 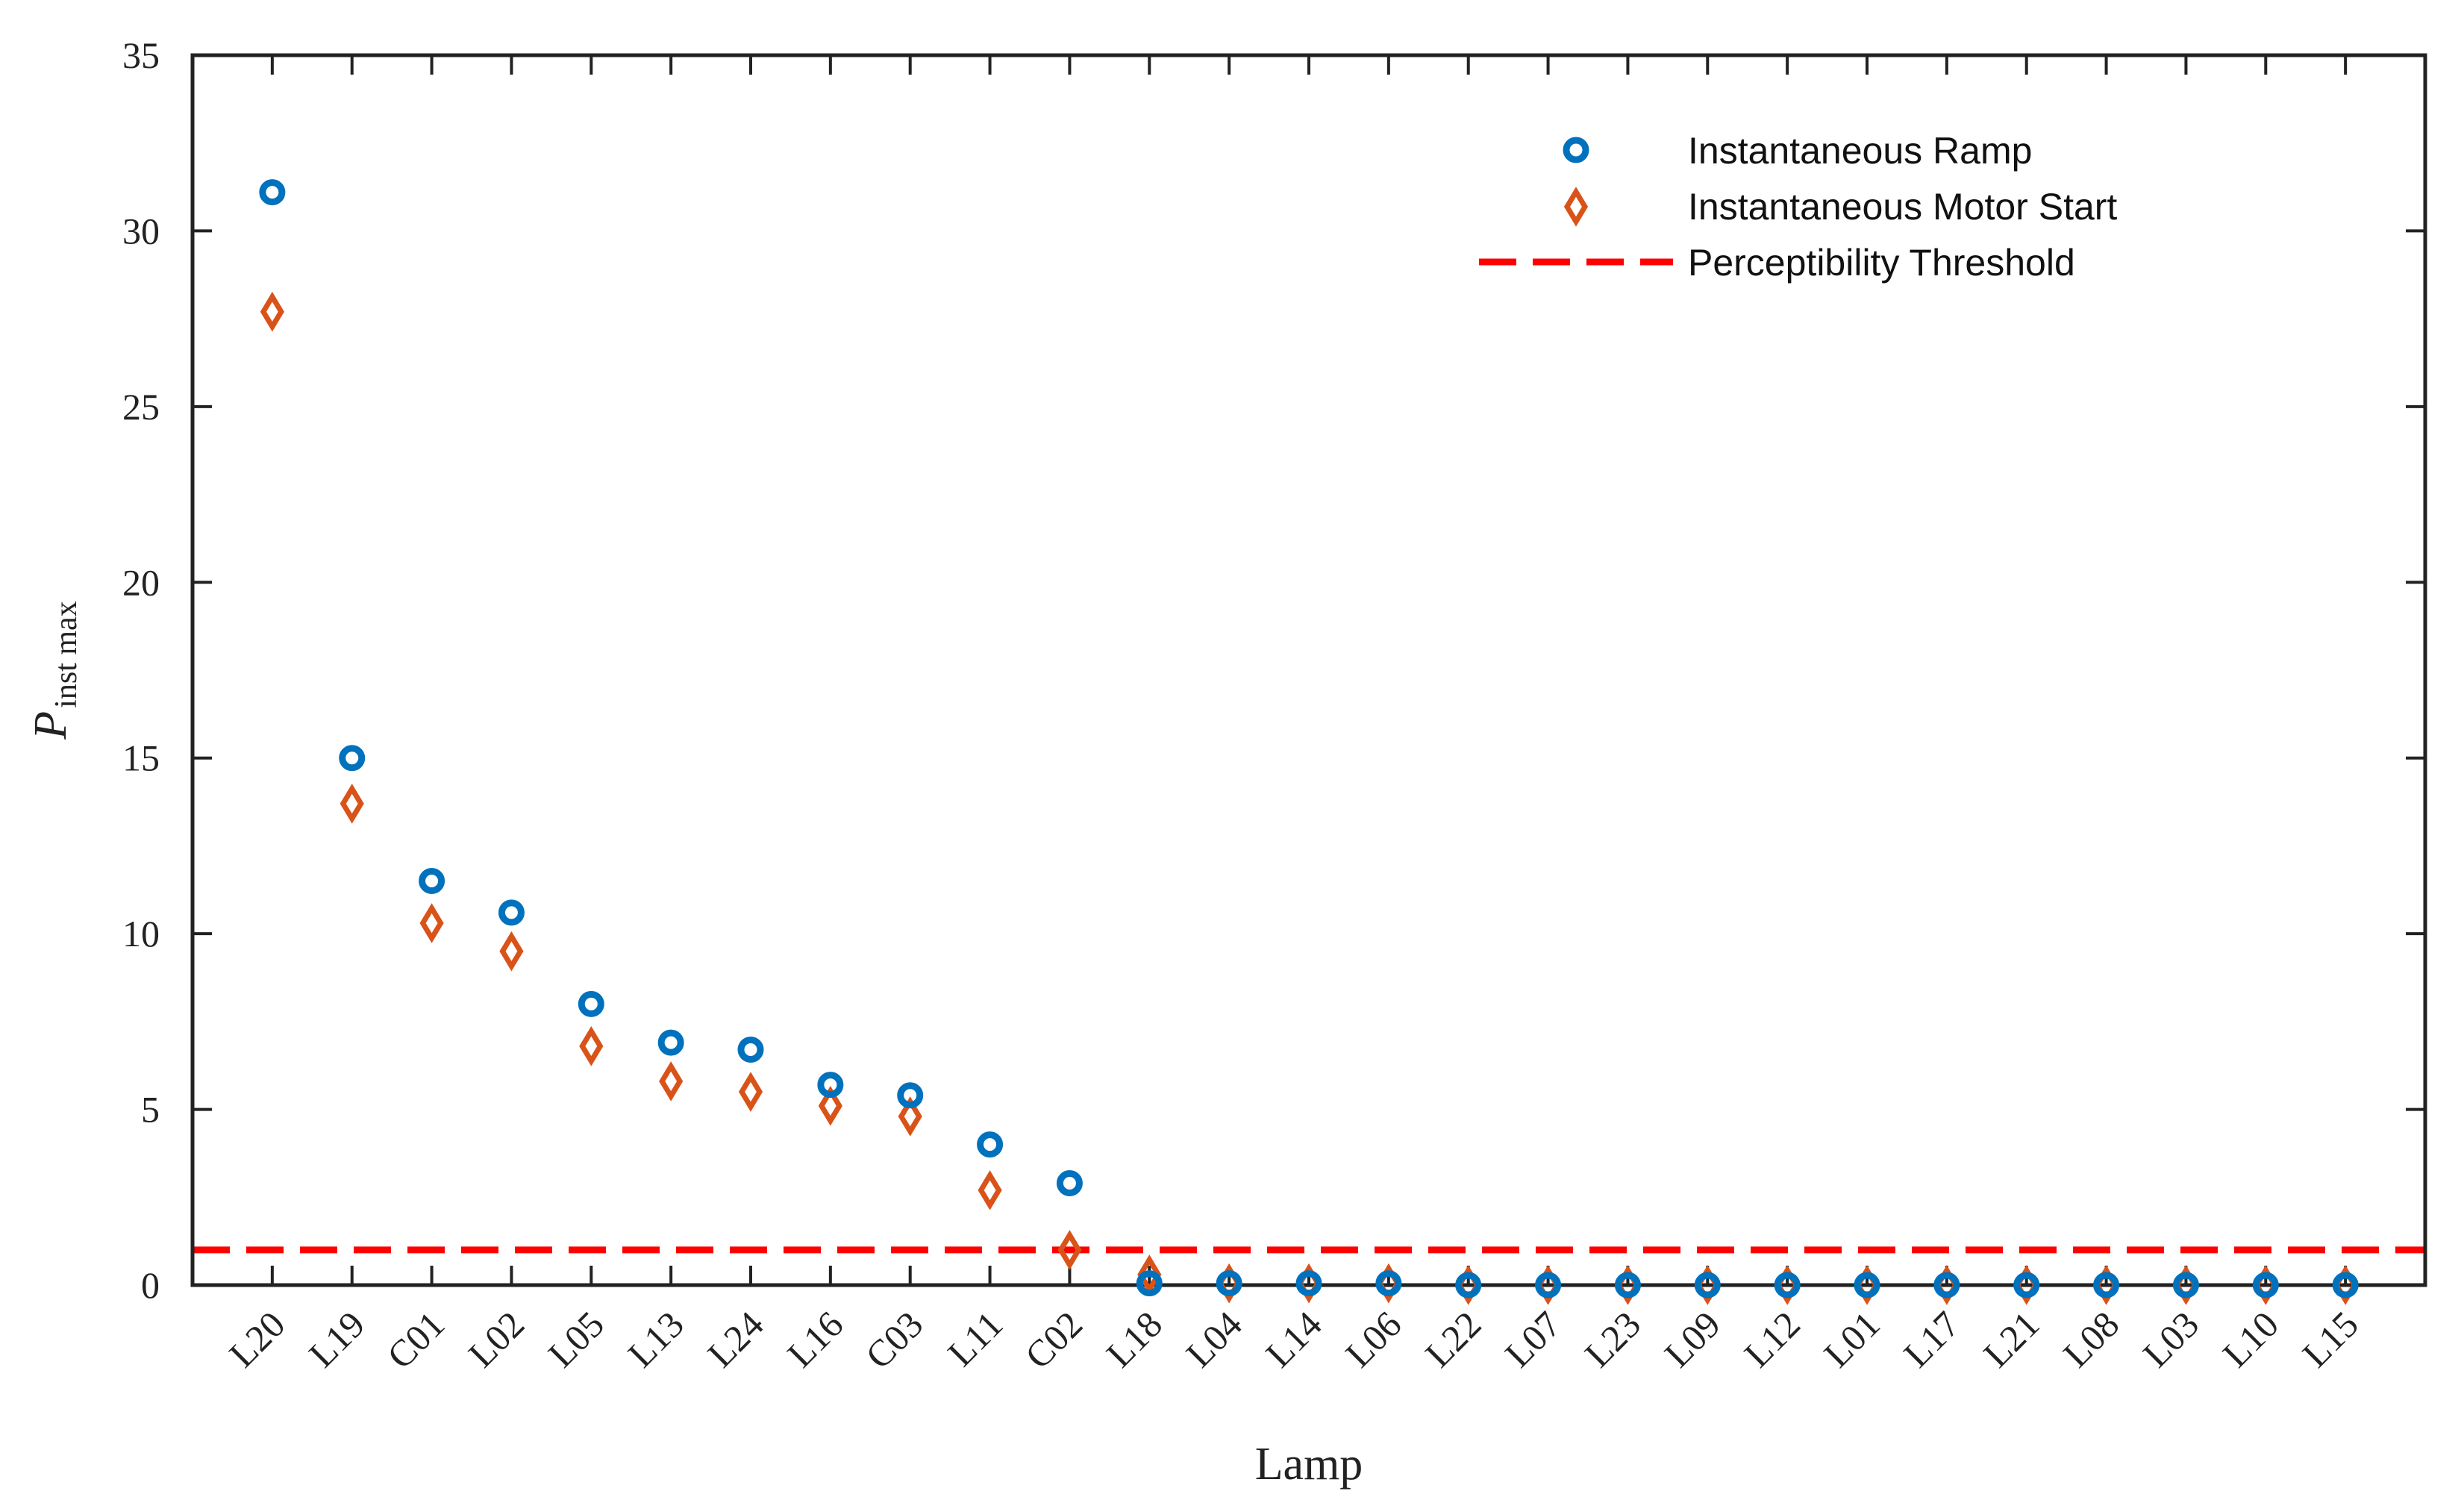 What do you see at coordinates (735, 1339) in the screenshot?
I see `x-tick-label: L24` at bounding box center [735, 1339].